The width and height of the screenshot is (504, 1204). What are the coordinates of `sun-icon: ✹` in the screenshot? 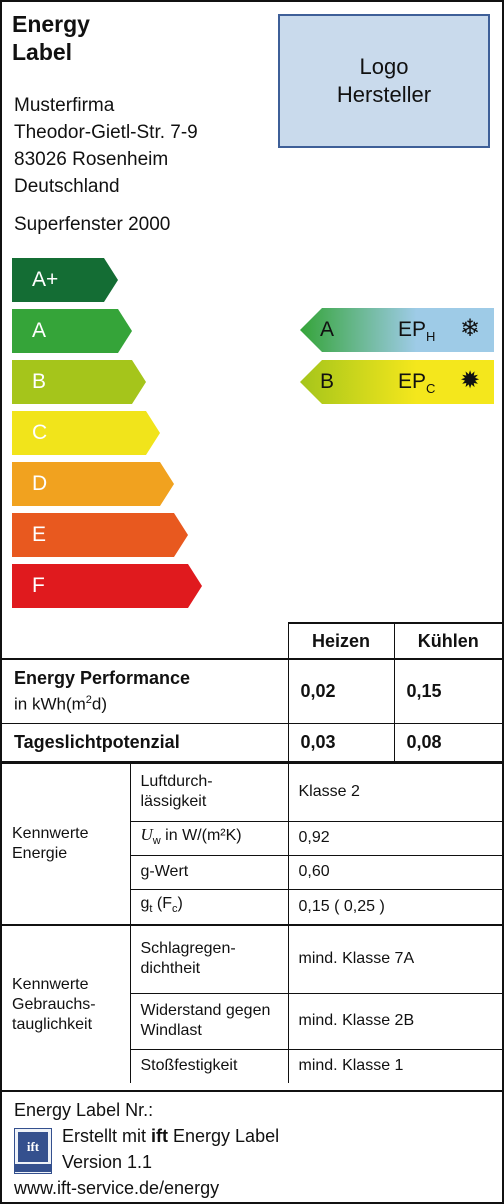 It's located at (470, 380).